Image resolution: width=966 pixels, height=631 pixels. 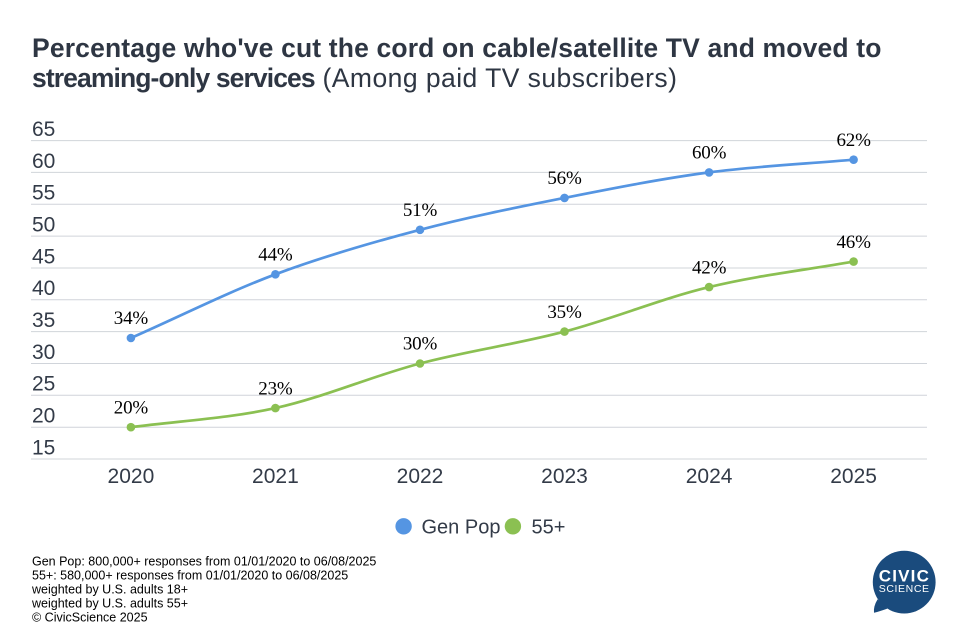 What do you see at coordinates (564, 178) in the screenshot?
I see `svg-text: 56%` at bounding box center [564, 178].